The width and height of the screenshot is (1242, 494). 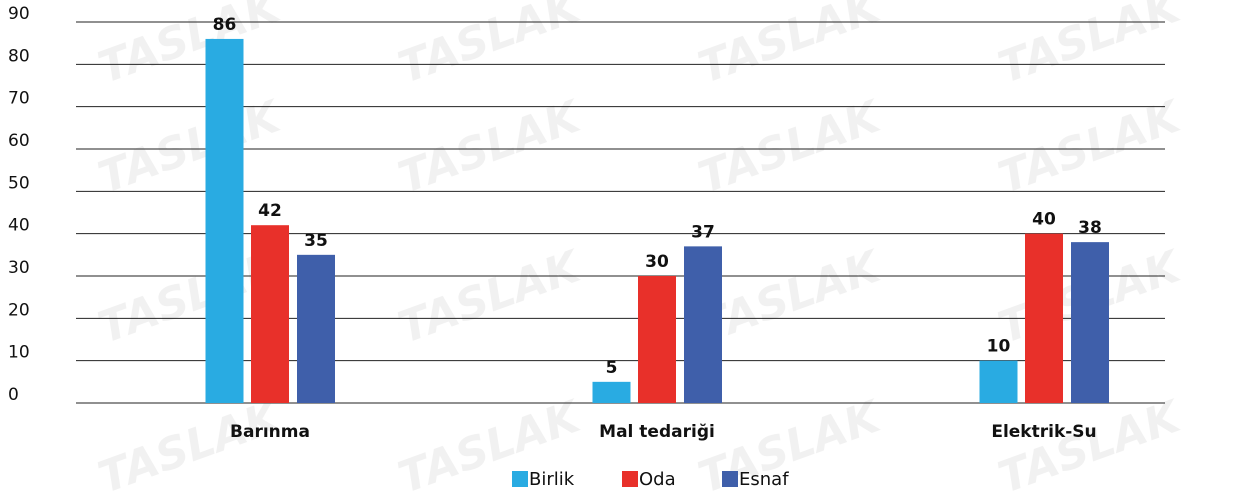 What do you see at coordinates (1043, 432) in the screenshot?
I see `x-tick-label: Elektrik-Su` at bounding box center [1043, 432].